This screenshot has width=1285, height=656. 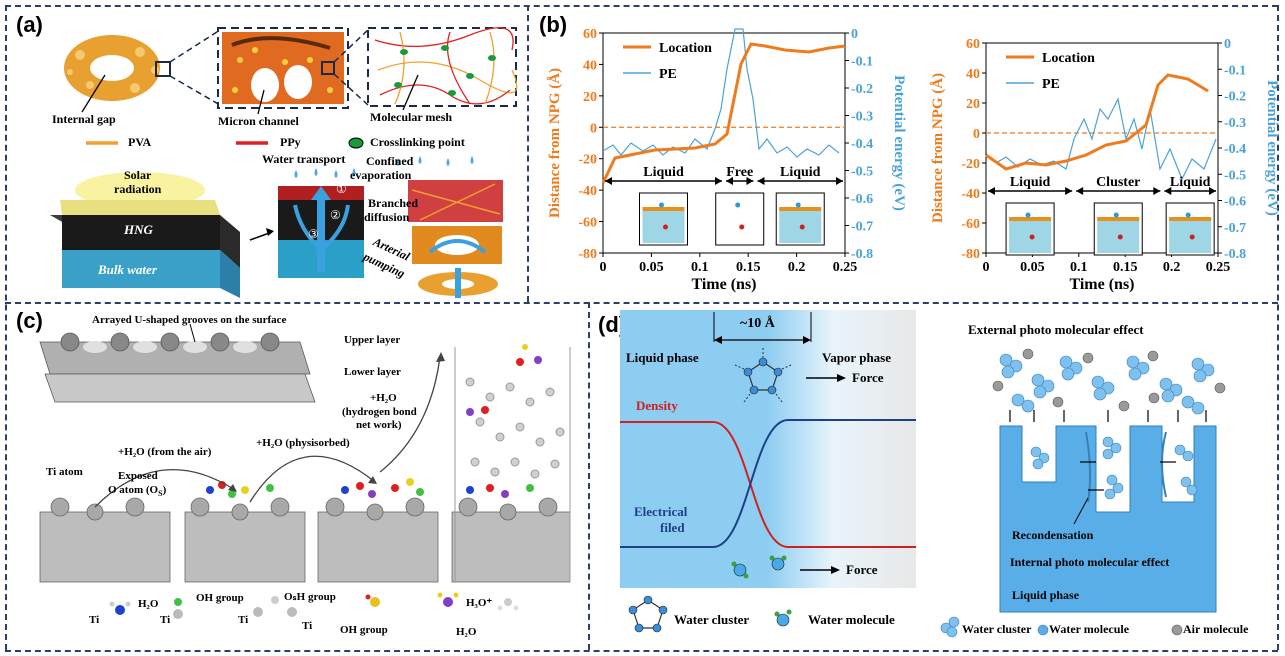 What do you see at coordinates (364, 630) in the screenshot?
I see `legend-oh2: OH group` at bounding box center [364, 630].